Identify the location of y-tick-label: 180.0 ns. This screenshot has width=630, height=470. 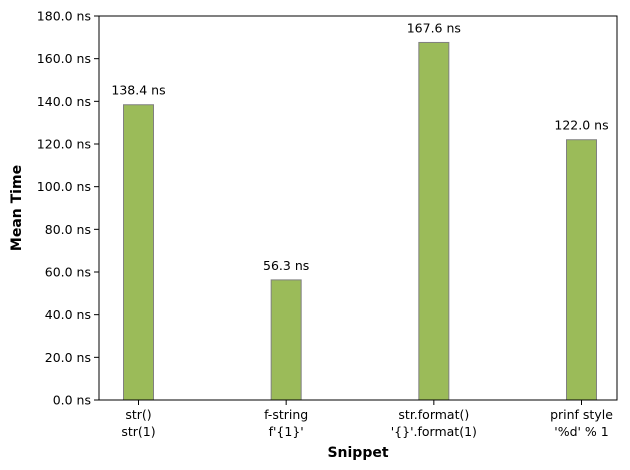
(64, 16).